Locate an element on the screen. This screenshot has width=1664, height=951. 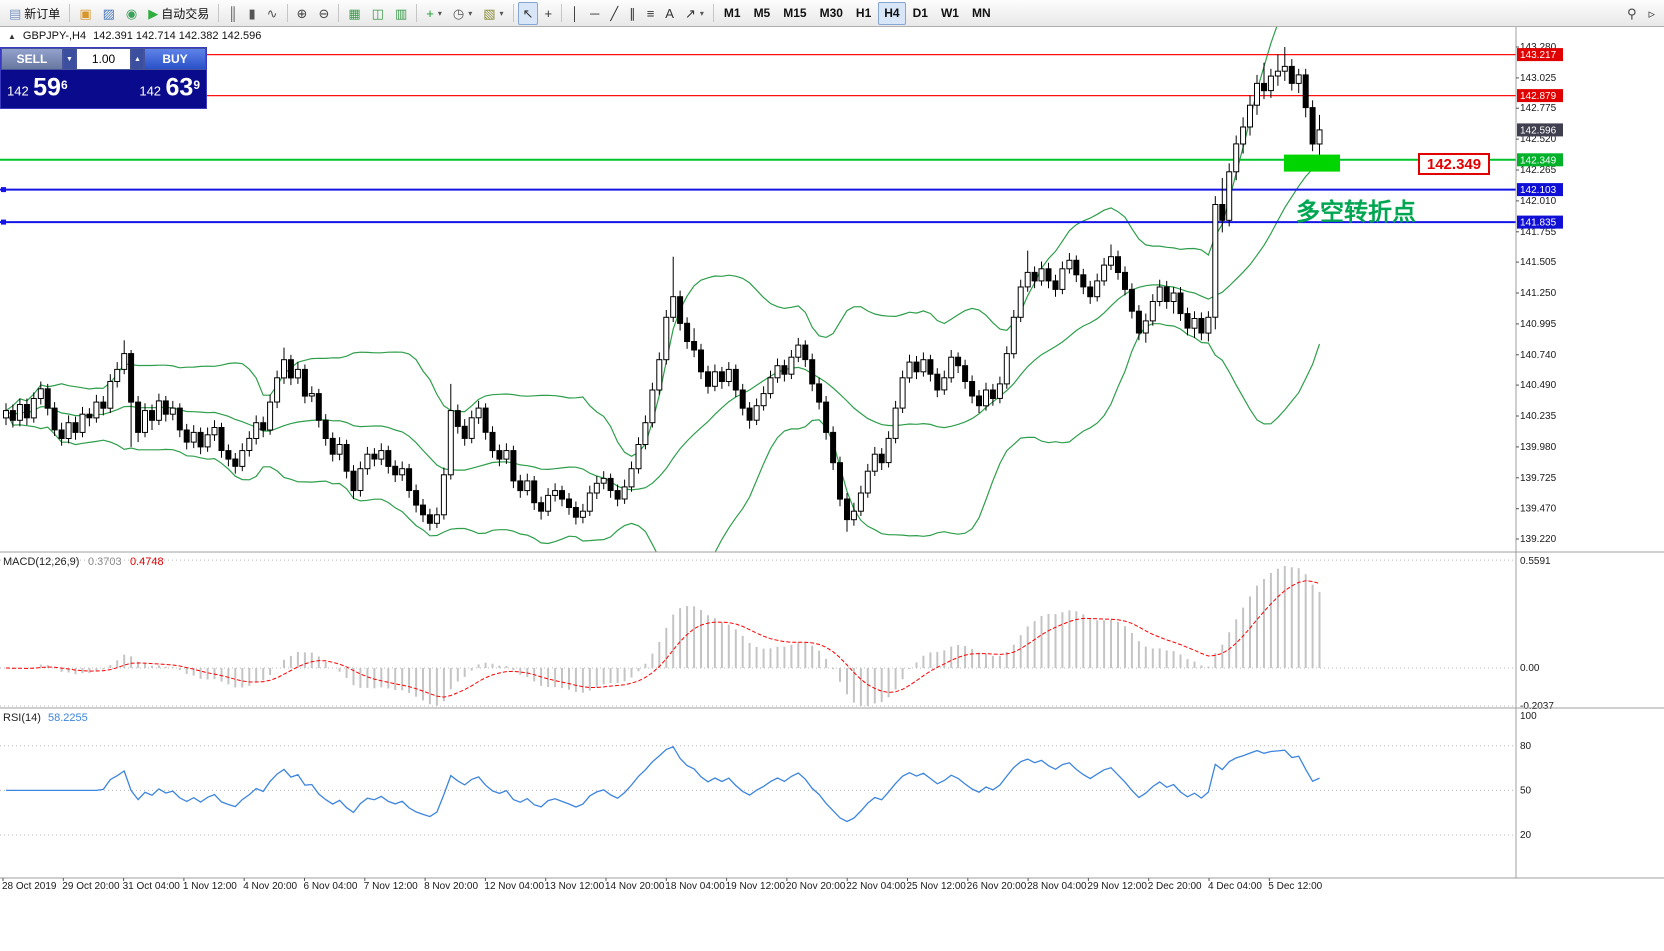
channel-button: ∥ is located at coordinates (632, 13).